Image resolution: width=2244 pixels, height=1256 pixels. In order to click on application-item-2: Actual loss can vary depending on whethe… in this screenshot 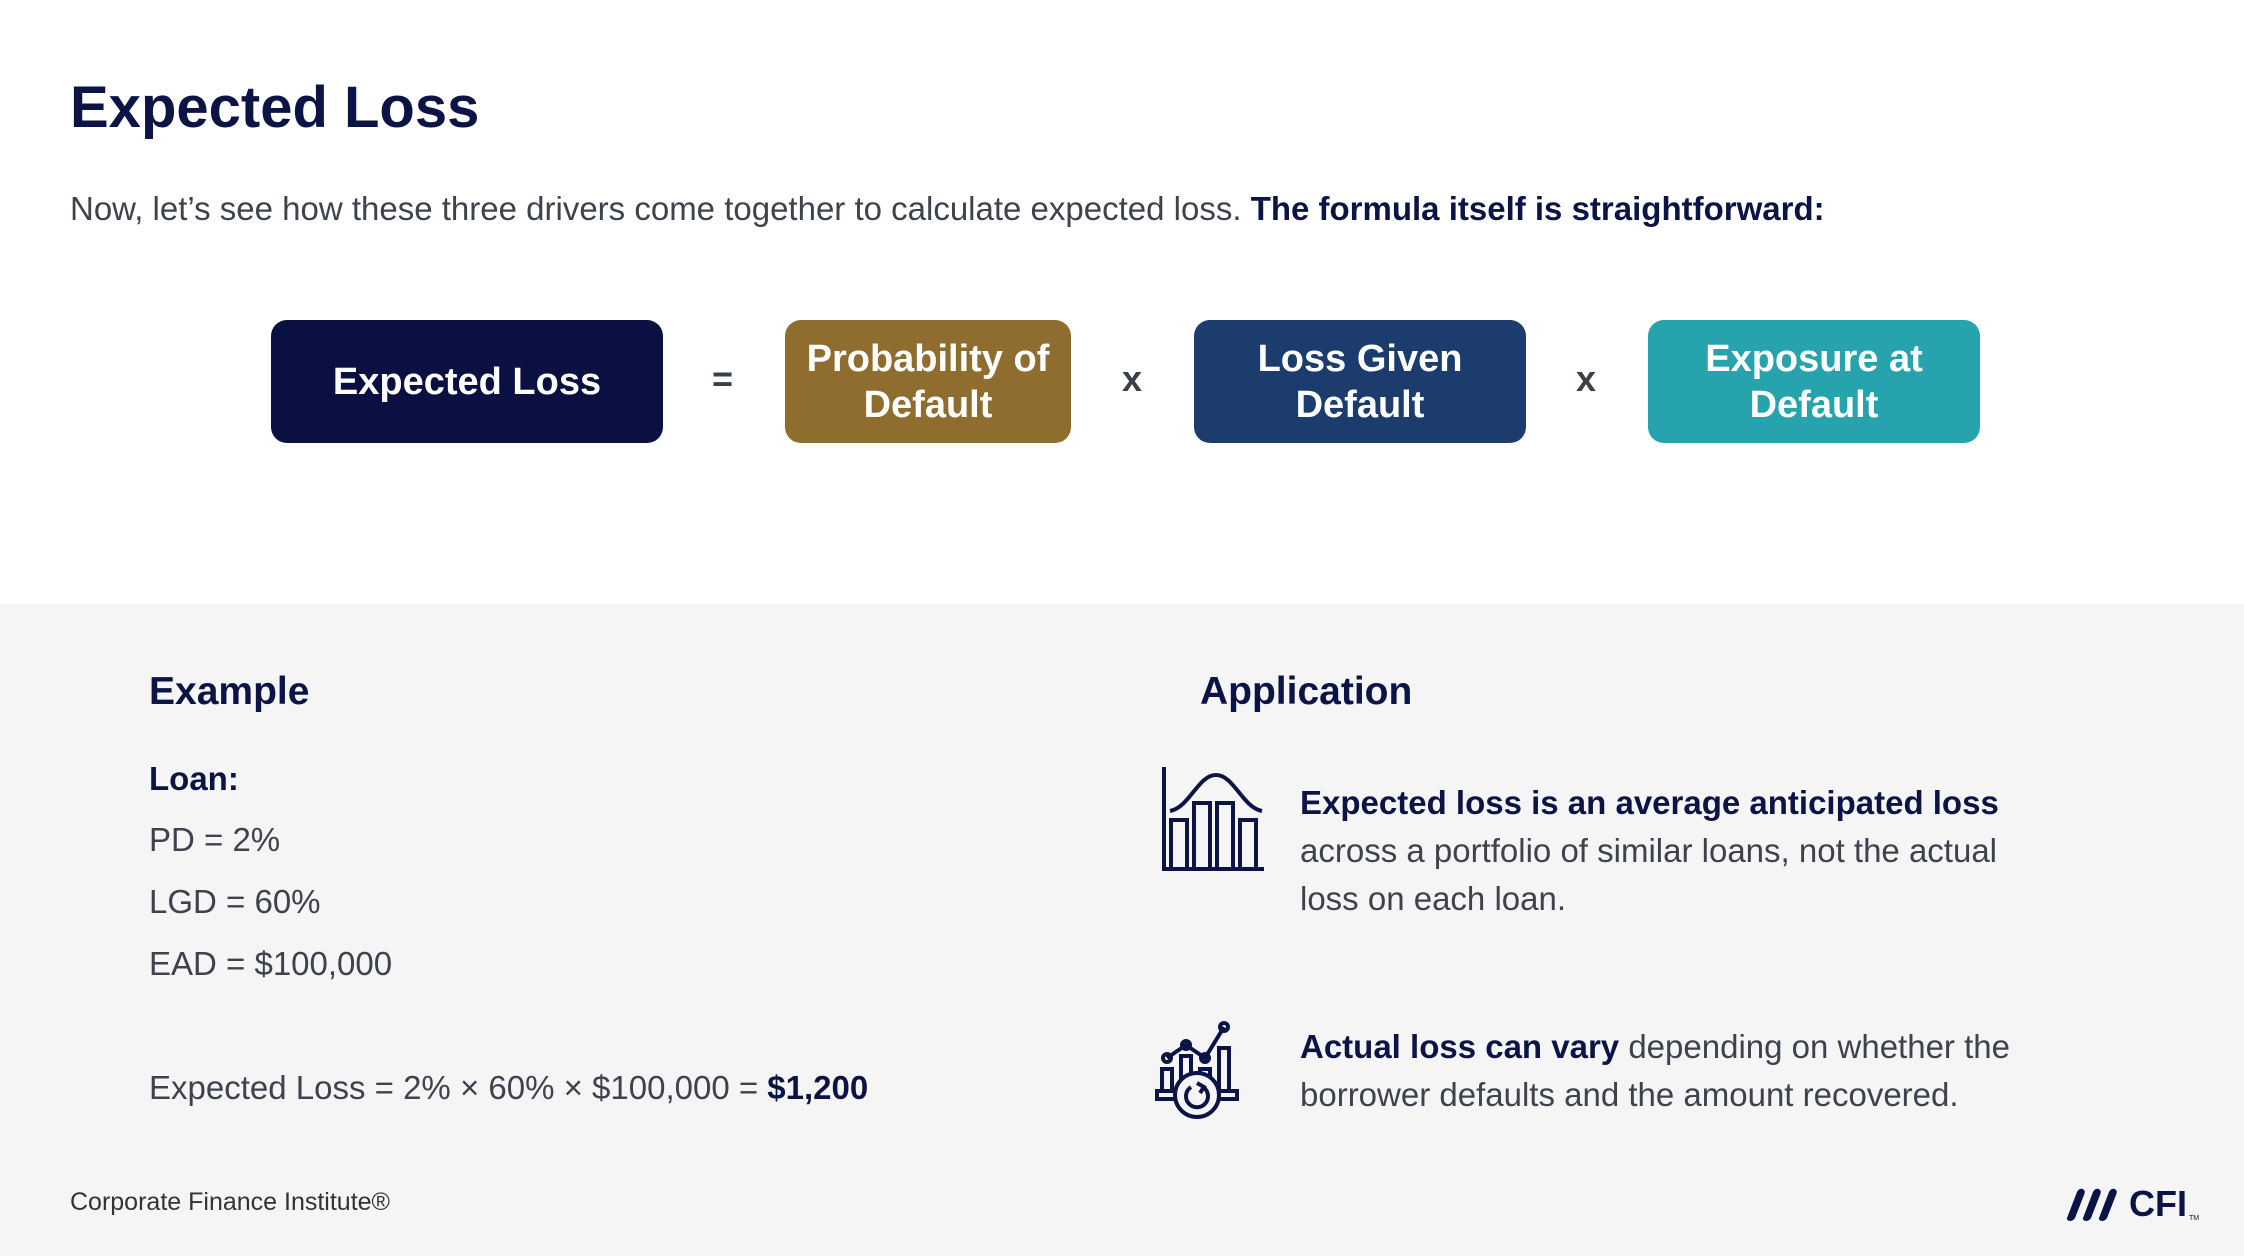, I will do `click(1660, 1071)`.